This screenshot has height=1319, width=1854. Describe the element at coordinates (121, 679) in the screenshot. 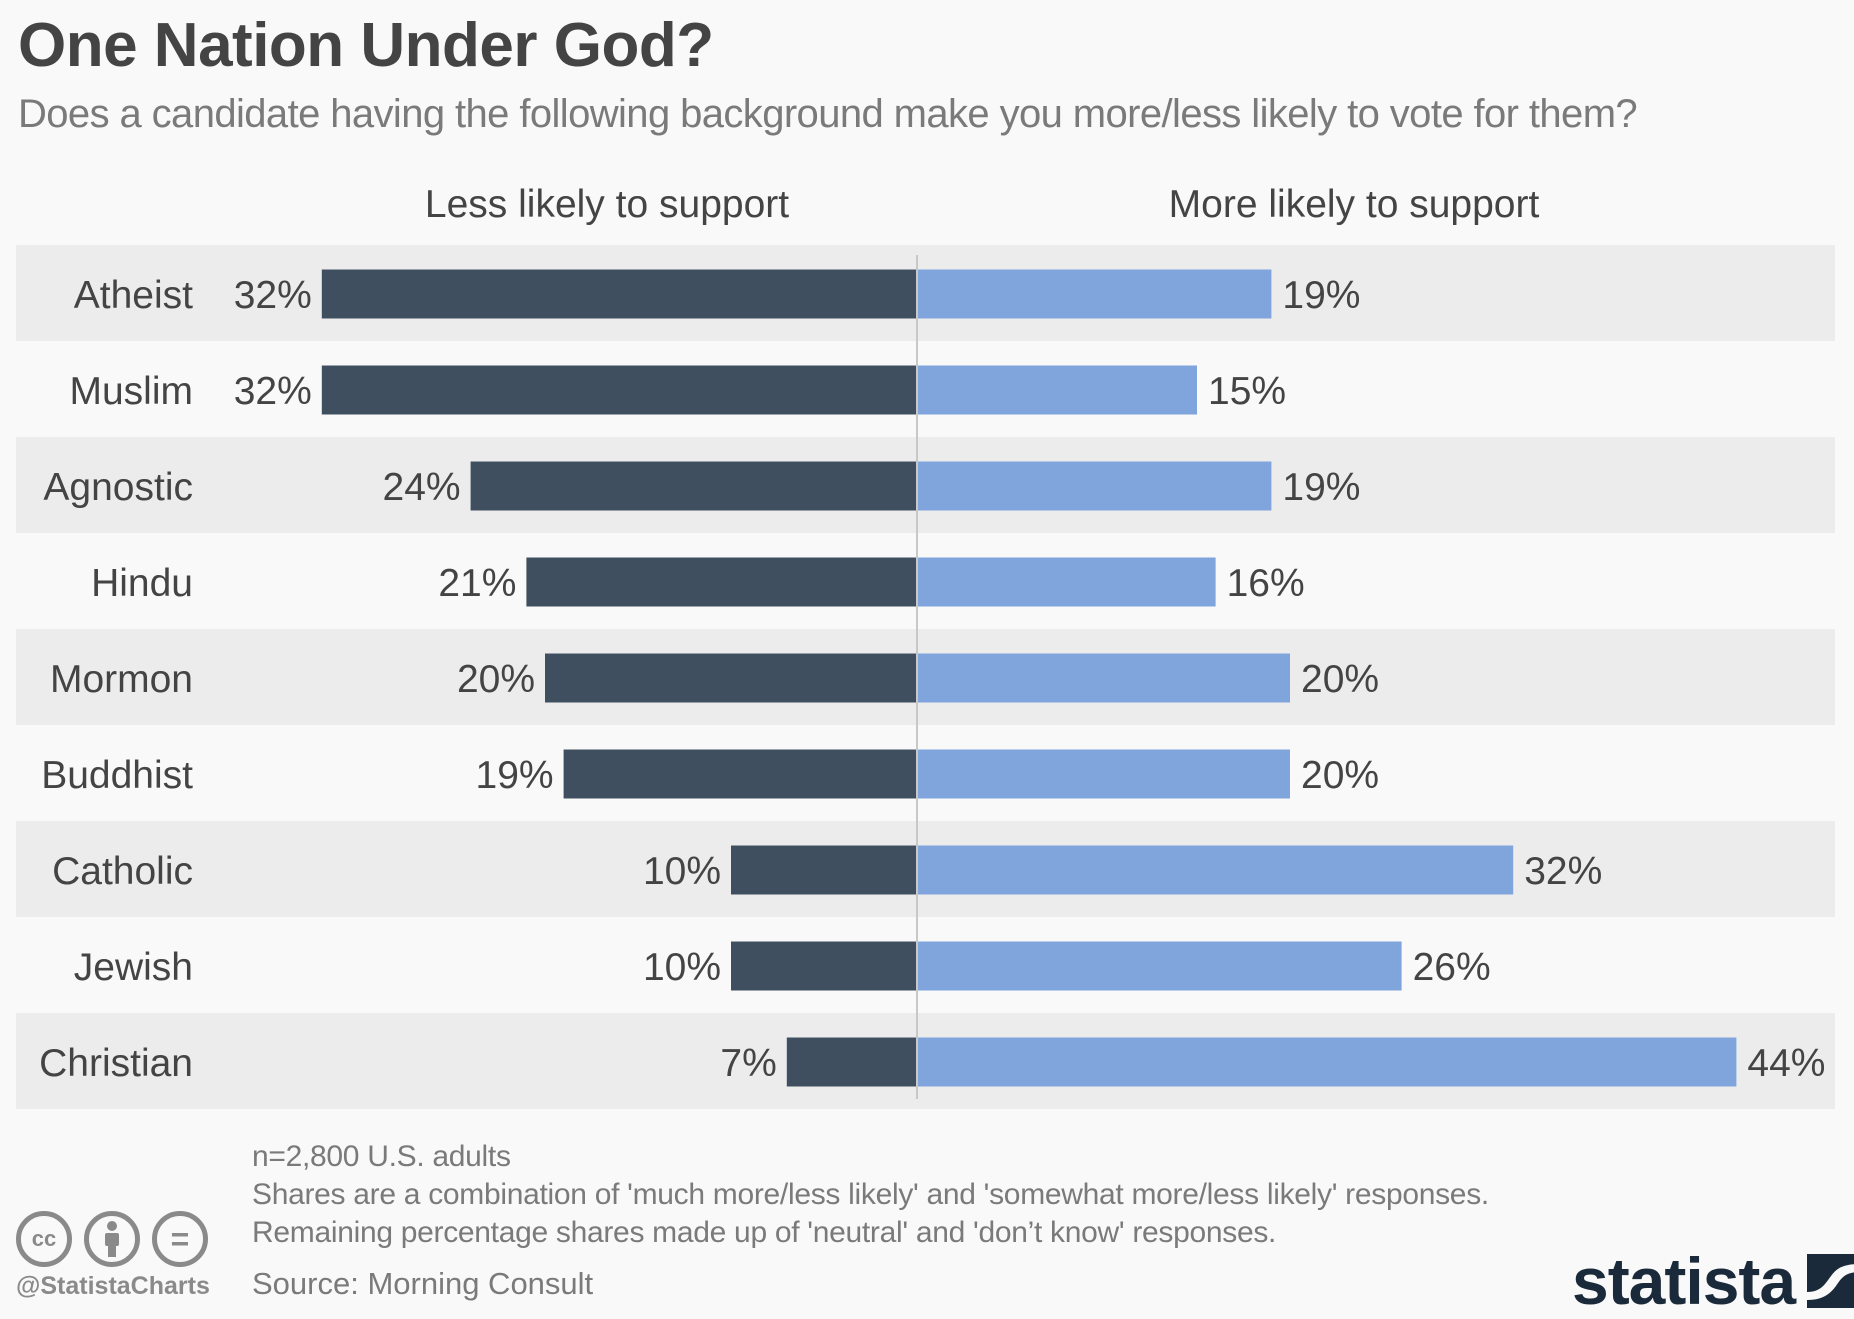

I see `category-label: Mormon` at that location.